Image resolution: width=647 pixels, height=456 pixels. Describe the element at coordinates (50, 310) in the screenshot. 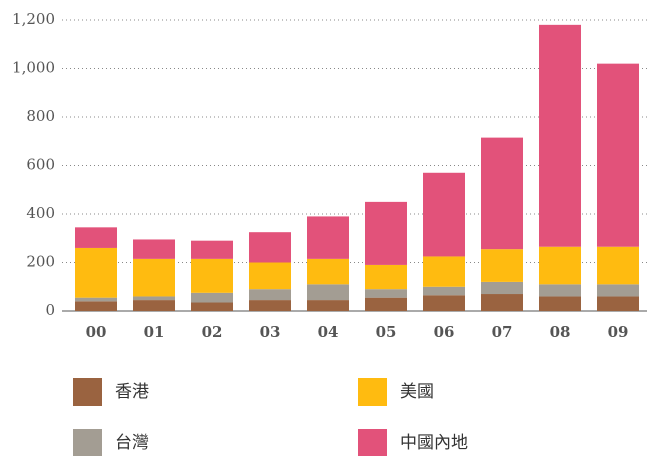

I see `y-tick-label: 0` at that location.